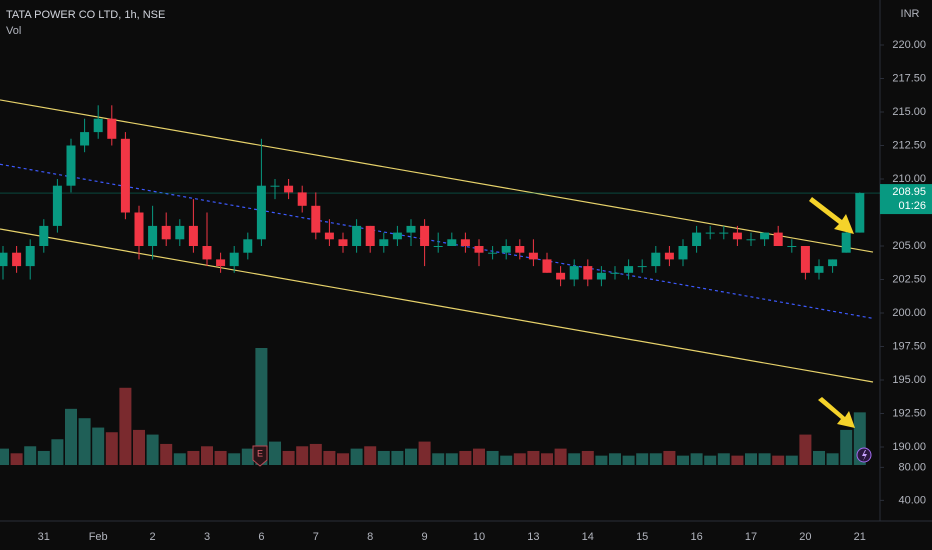  What do you see at coordinates (642, 537) in the screenshot?
I see `x-tick-label: 15` at bounding box center [642, 537].